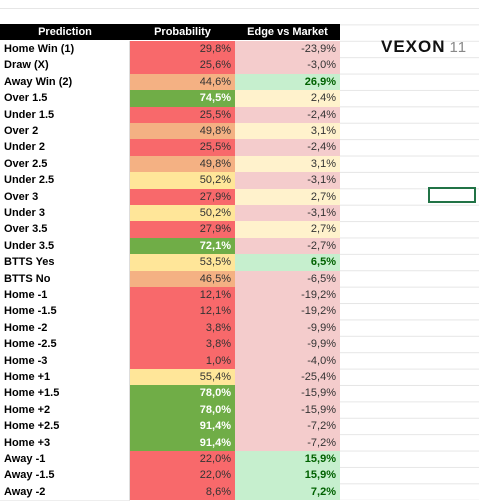  I want to click on prediction-cell: Over 3.5, so click(65, 230).